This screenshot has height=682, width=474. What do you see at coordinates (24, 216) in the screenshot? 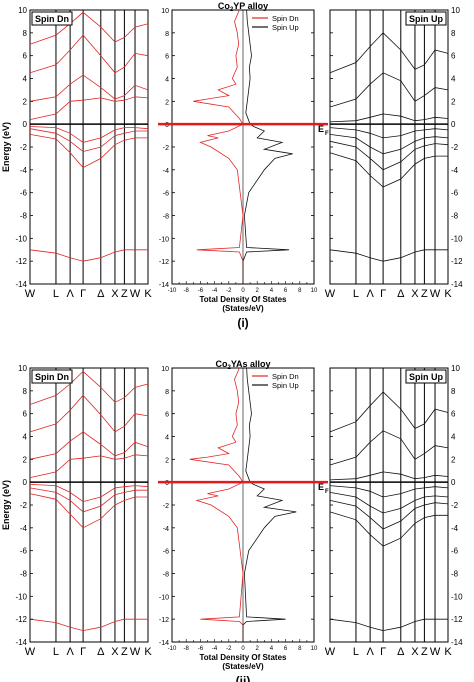
I see `y-tick-label: -8` at bounding box center [24, 216].